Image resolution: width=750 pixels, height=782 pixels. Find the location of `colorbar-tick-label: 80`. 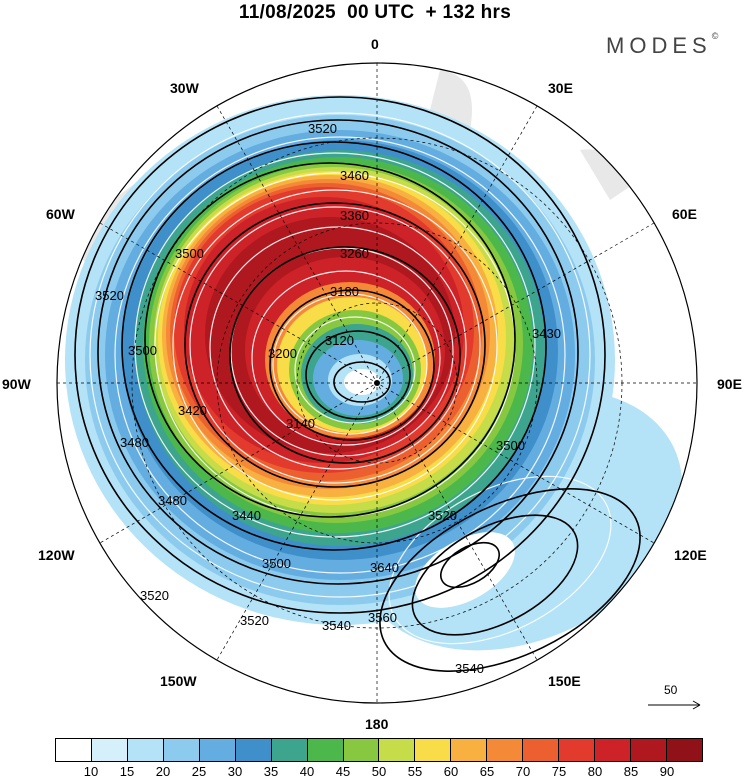

colorbar-tick-label: 80 is located at coordinates (595, 771).